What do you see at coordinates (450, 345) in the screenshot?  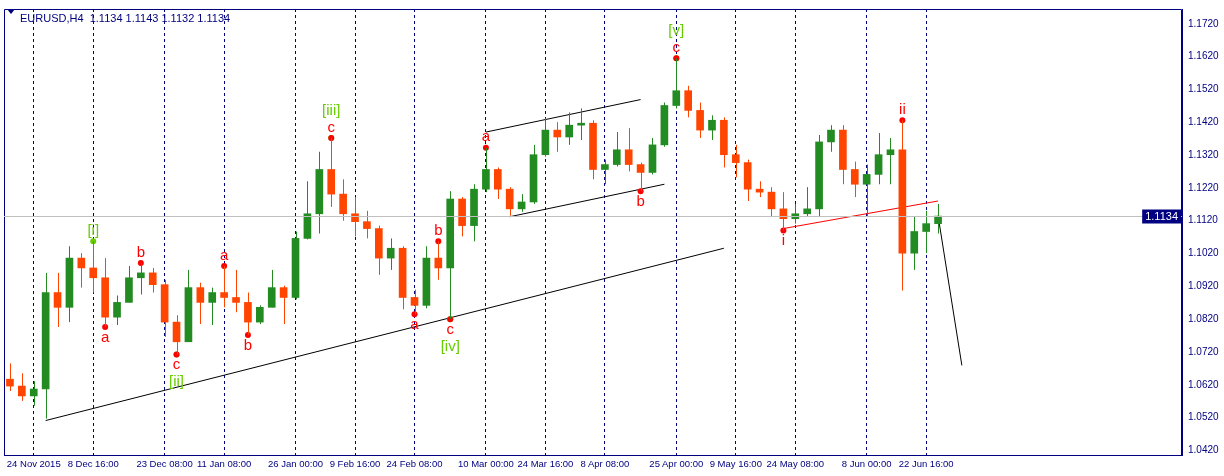 I see `data-label: [iv]` at bounding box center [450, 345].